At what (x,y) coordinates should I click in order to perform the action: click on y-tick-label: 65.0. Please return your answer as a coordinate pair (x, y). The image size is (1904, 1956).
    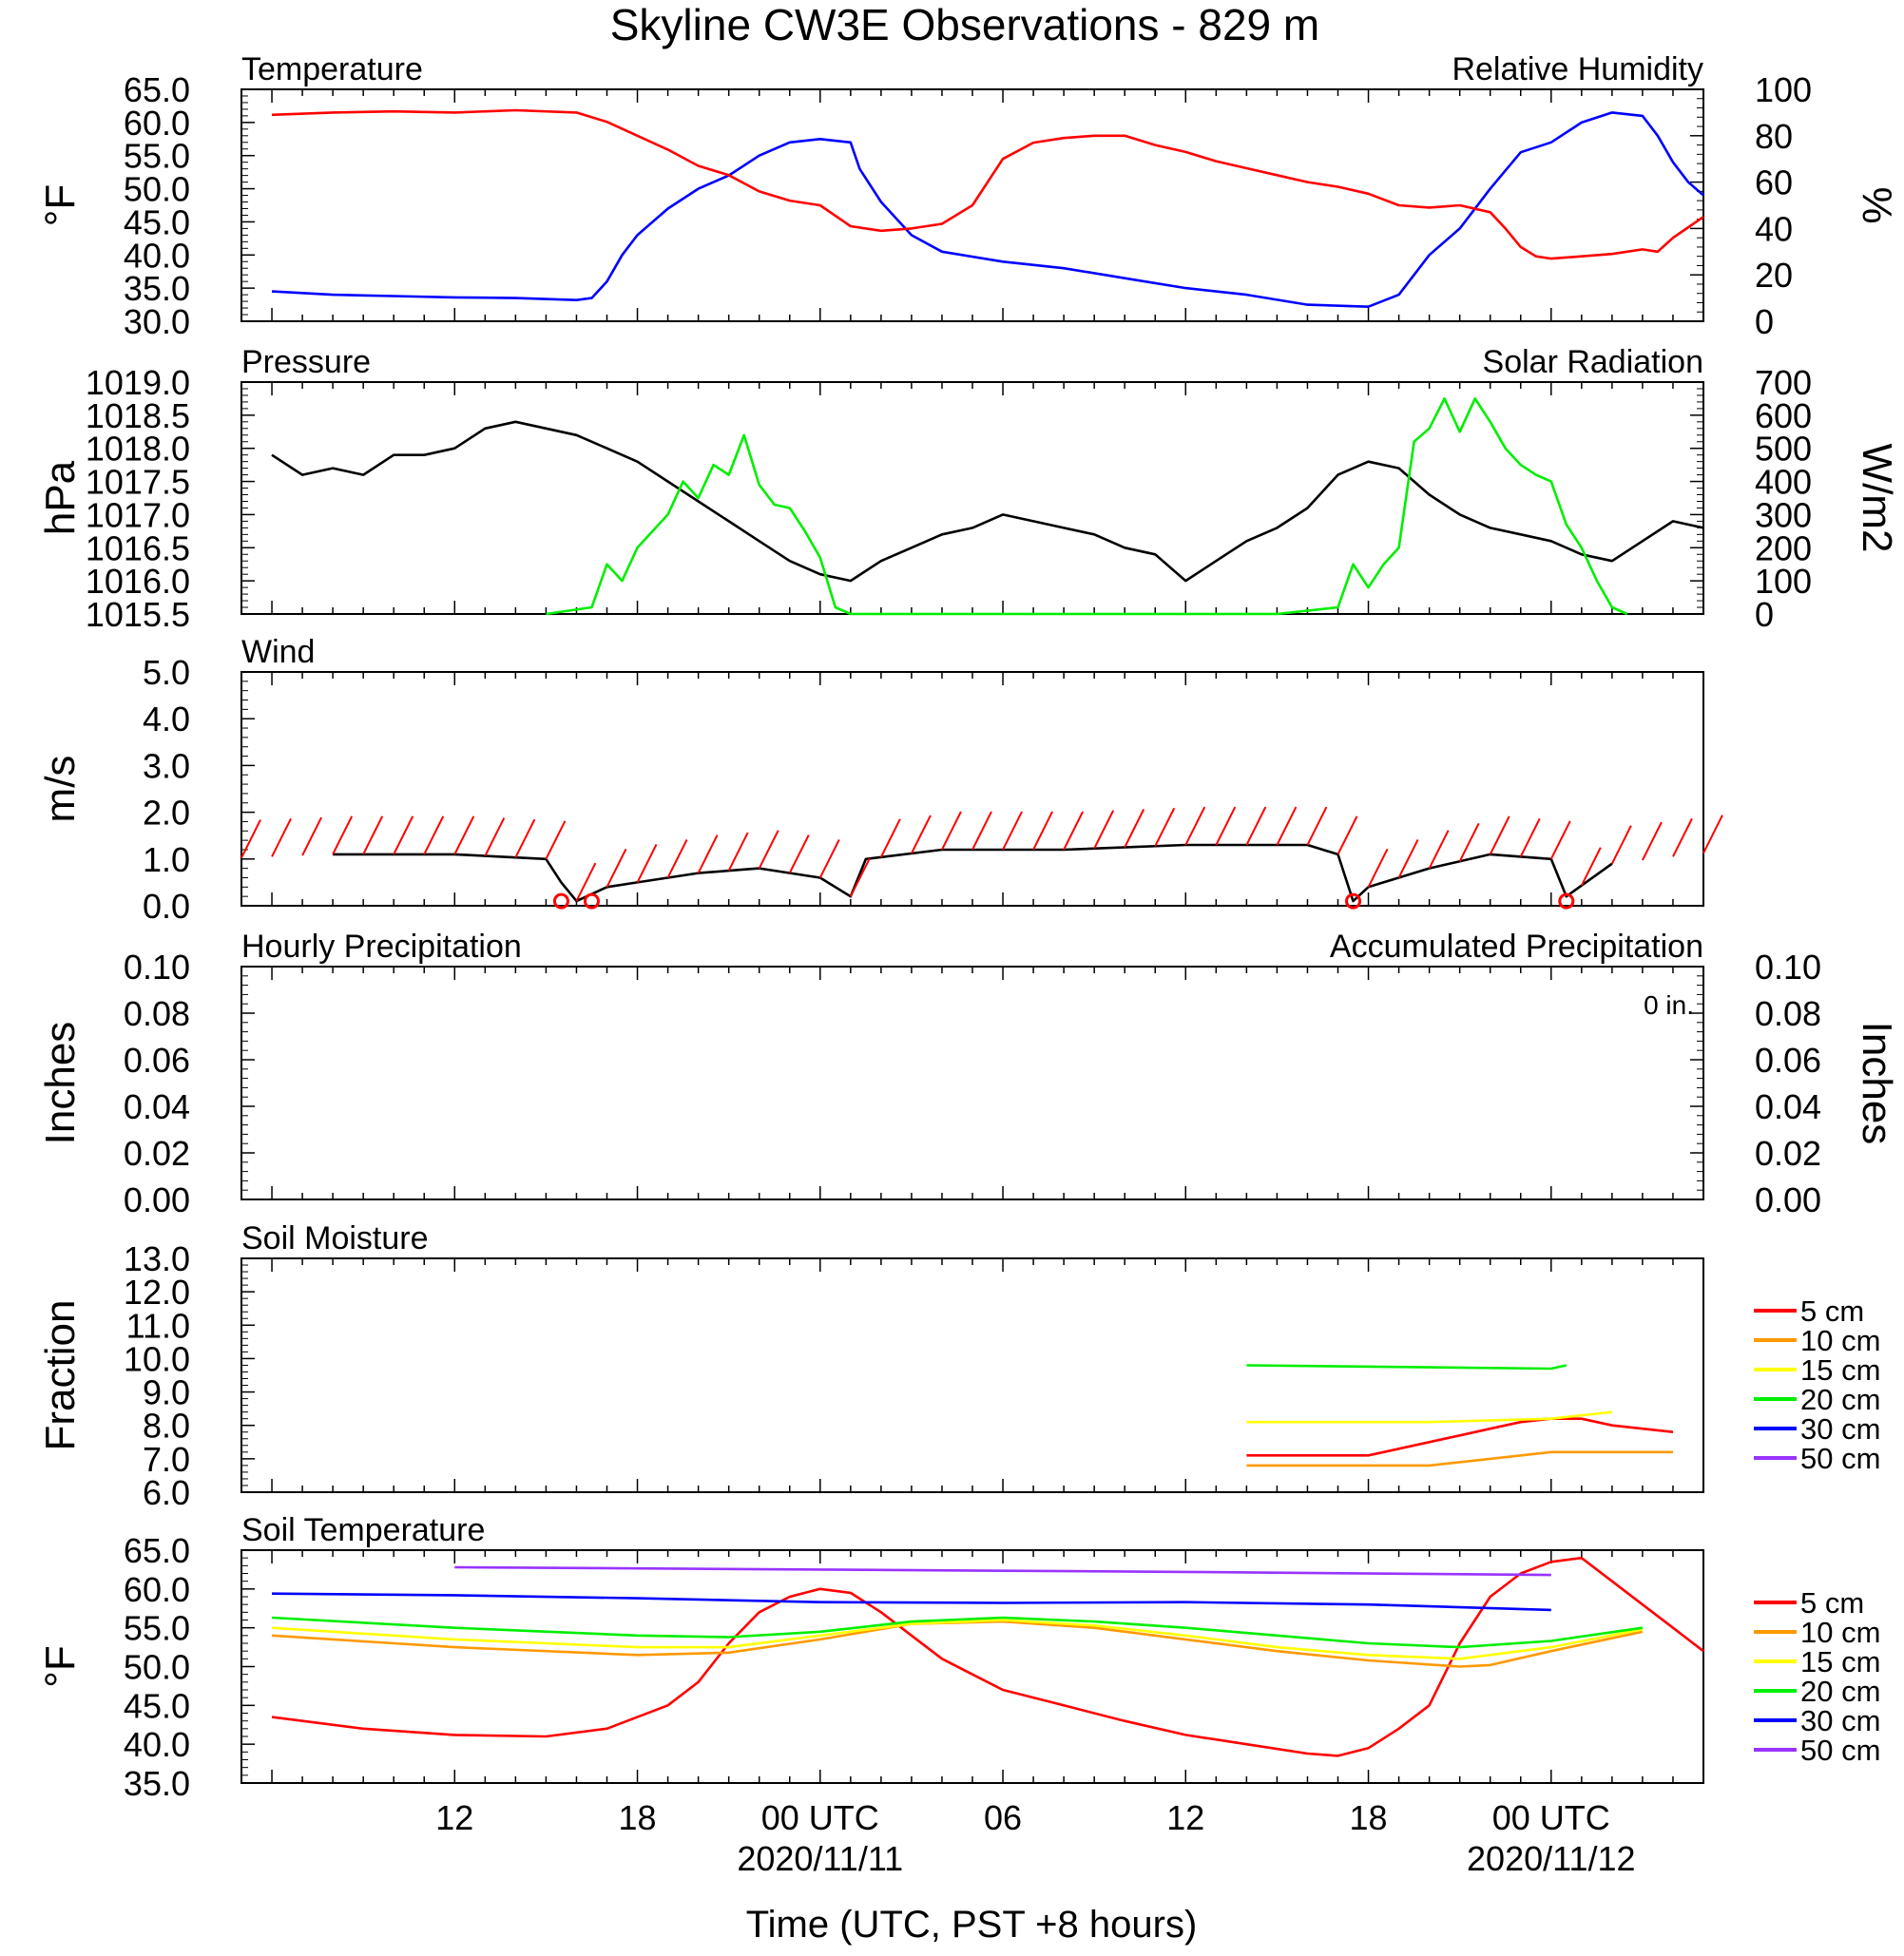
    Looking at the image, I should click on (157, 1550).